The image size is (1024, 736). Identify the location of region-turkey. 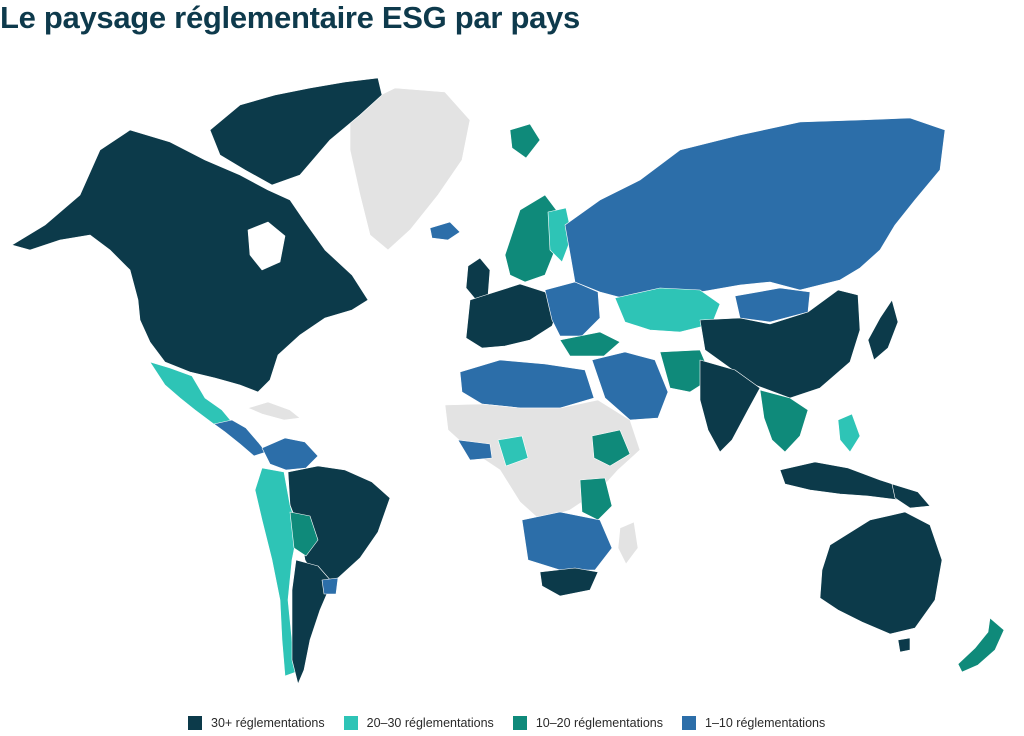
(590, 344).